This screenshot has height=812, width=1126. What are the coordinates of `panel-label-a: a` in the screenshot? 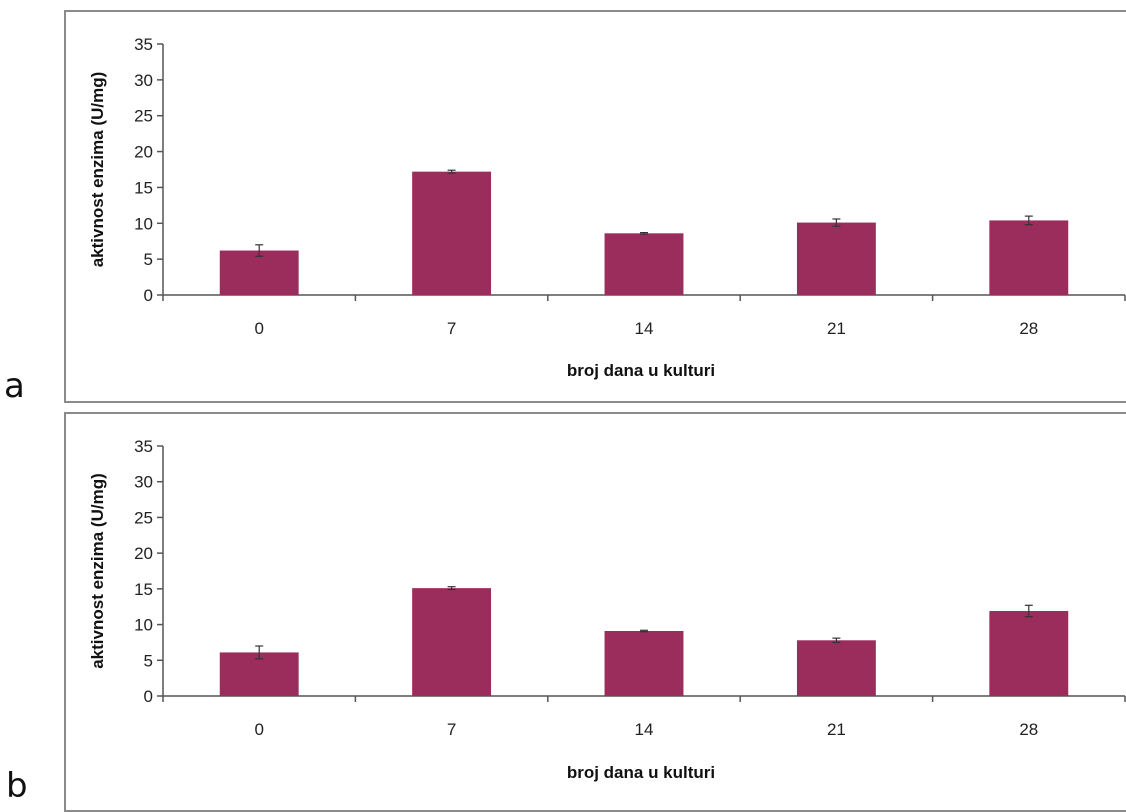 It's located at (14, 386).